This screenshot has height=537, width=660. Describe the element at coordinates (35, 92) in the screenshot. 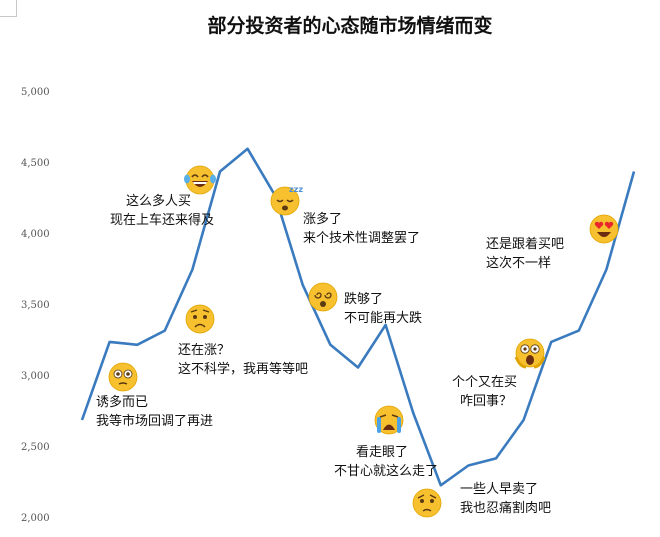

I see `y-tick-label: 5,000` at that location.